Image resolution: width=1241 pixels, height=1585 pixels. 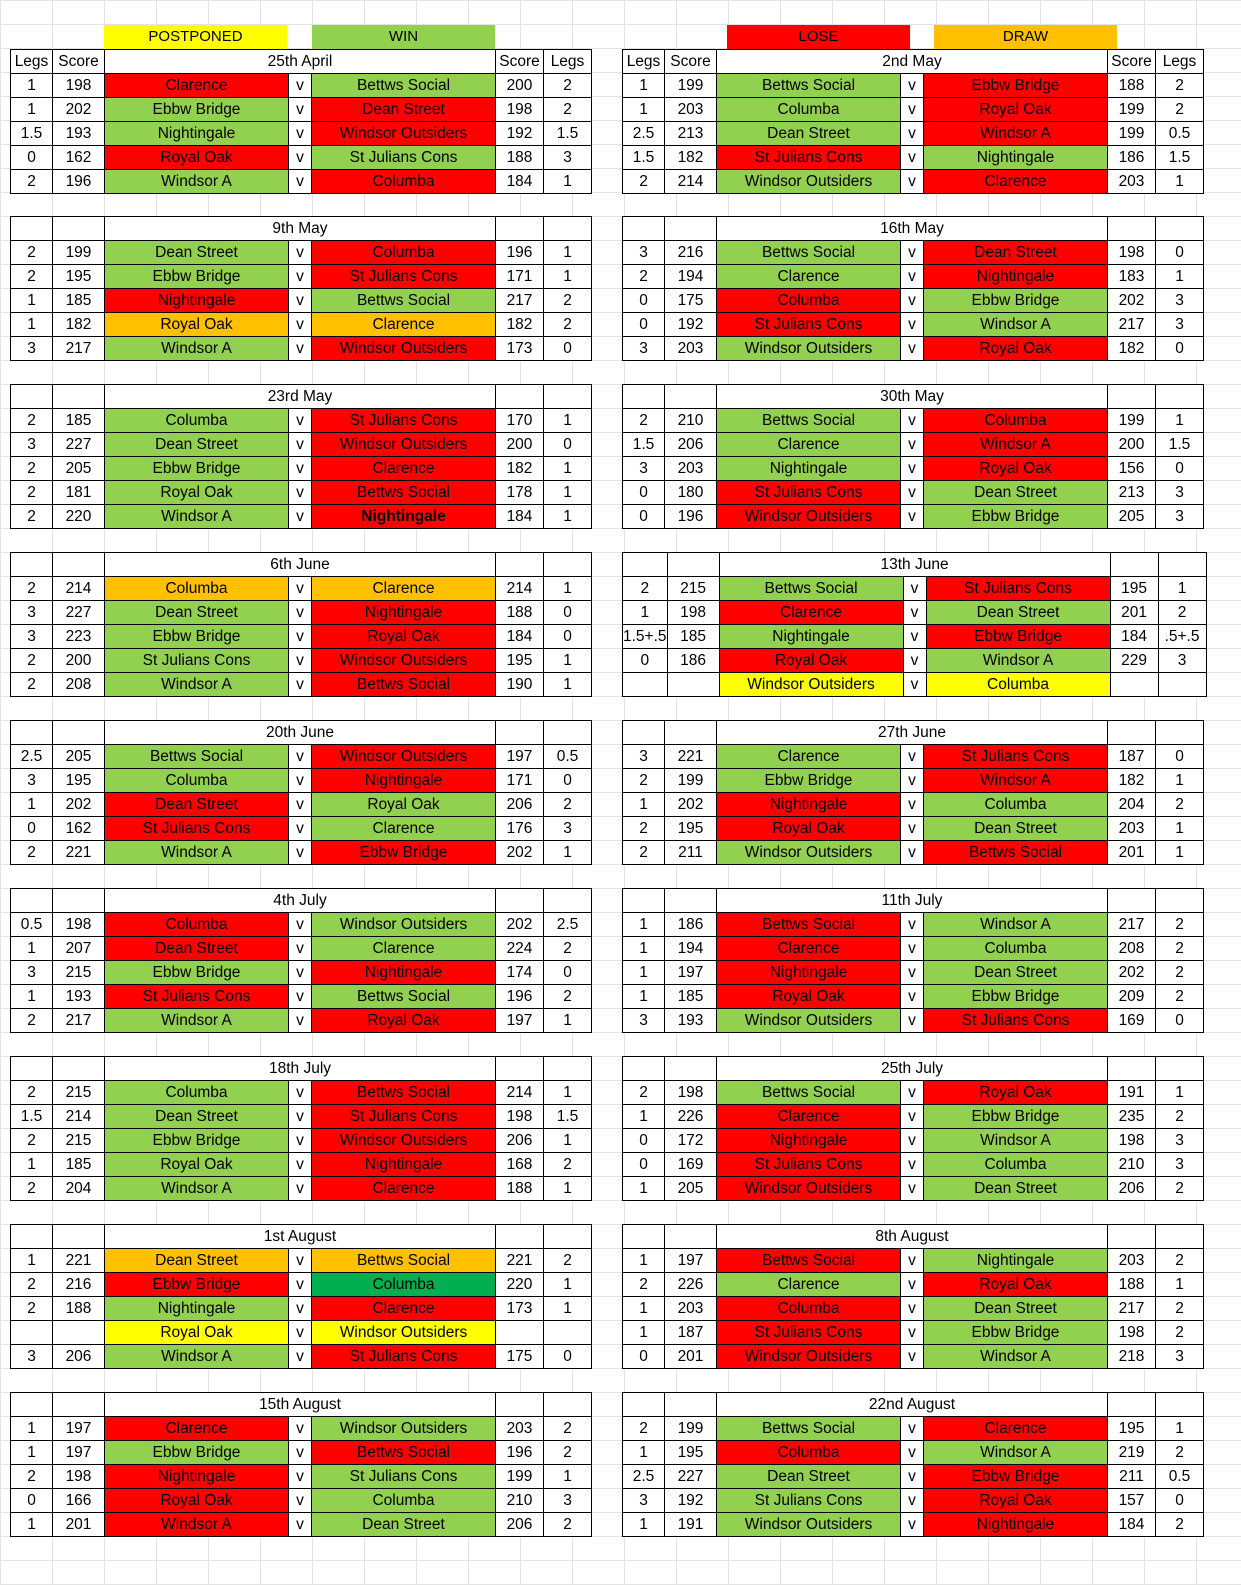 I want to click on home-score: 217, so click(x=78, y=348).